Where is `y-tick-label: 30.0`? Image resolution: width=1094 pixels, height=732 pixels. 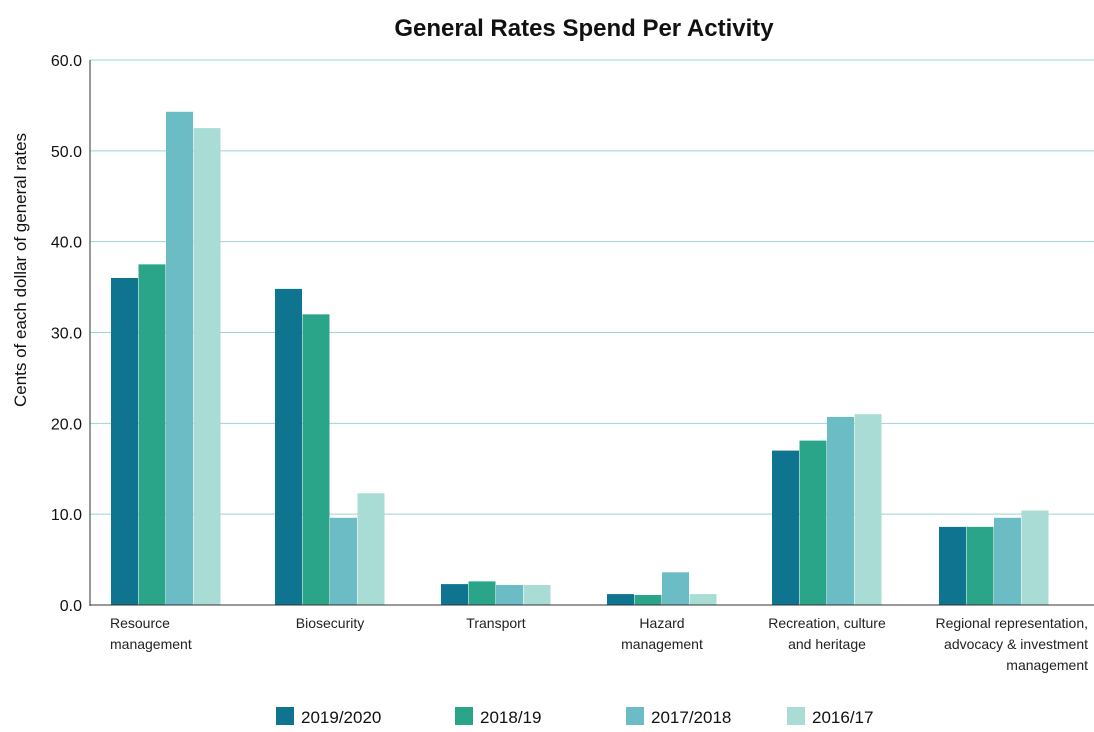 y-tick-label: 30.0 is located at coordinates (66, 334).